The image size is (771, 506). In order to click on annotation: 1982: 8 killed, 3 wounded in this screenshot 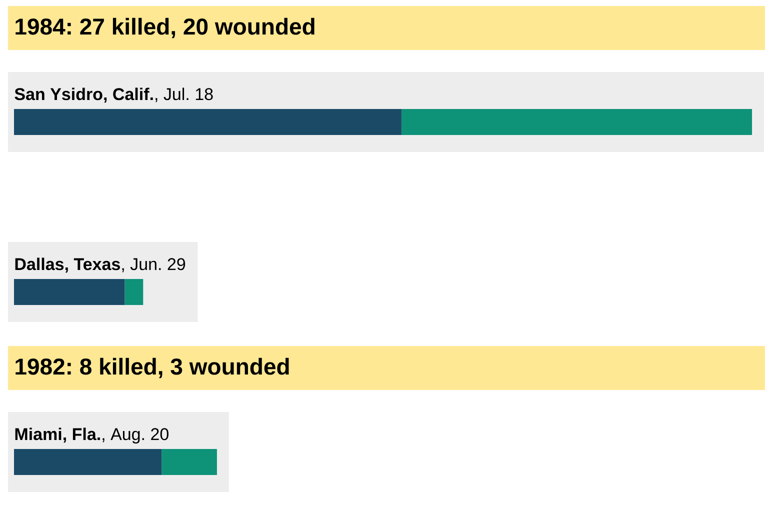, I will do `click(152, 368)`.